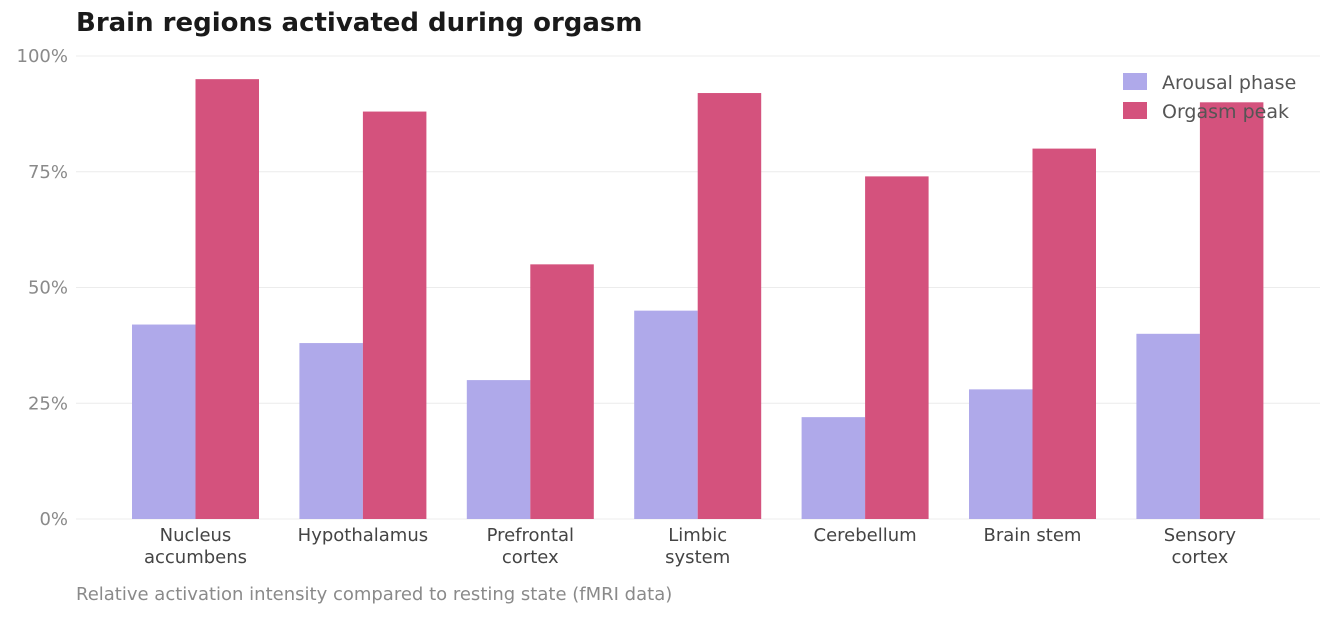  What do you see at coordinates (48, 172) in the screenshot?
I see `y-tick-label: 75%` at bounding box center [48, 172].